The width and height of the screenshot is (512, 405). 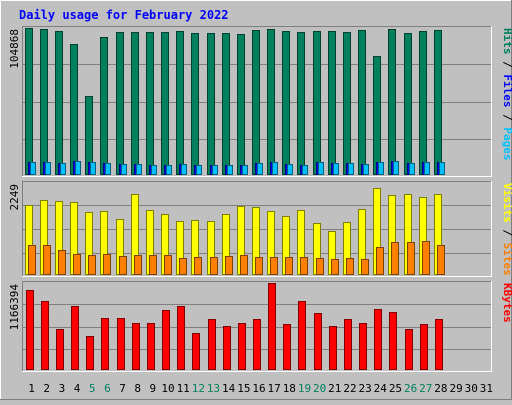 I want to click on x-tick-label-day-18: 18, so click(x=289, y=388).